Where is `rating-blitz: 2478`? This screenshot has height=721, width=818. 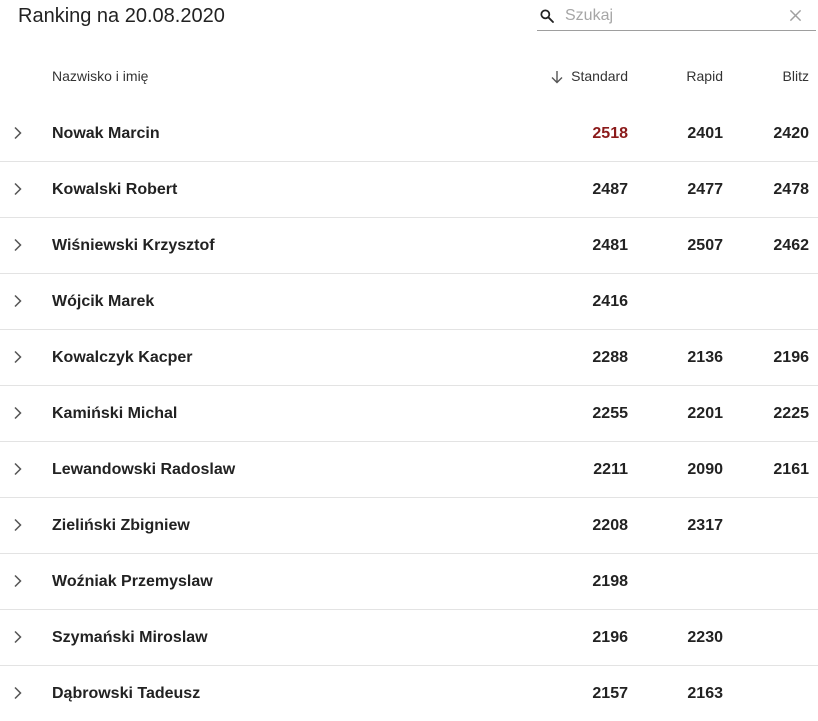 rating-blitz: 2478 is located at coordinates (791, 189).